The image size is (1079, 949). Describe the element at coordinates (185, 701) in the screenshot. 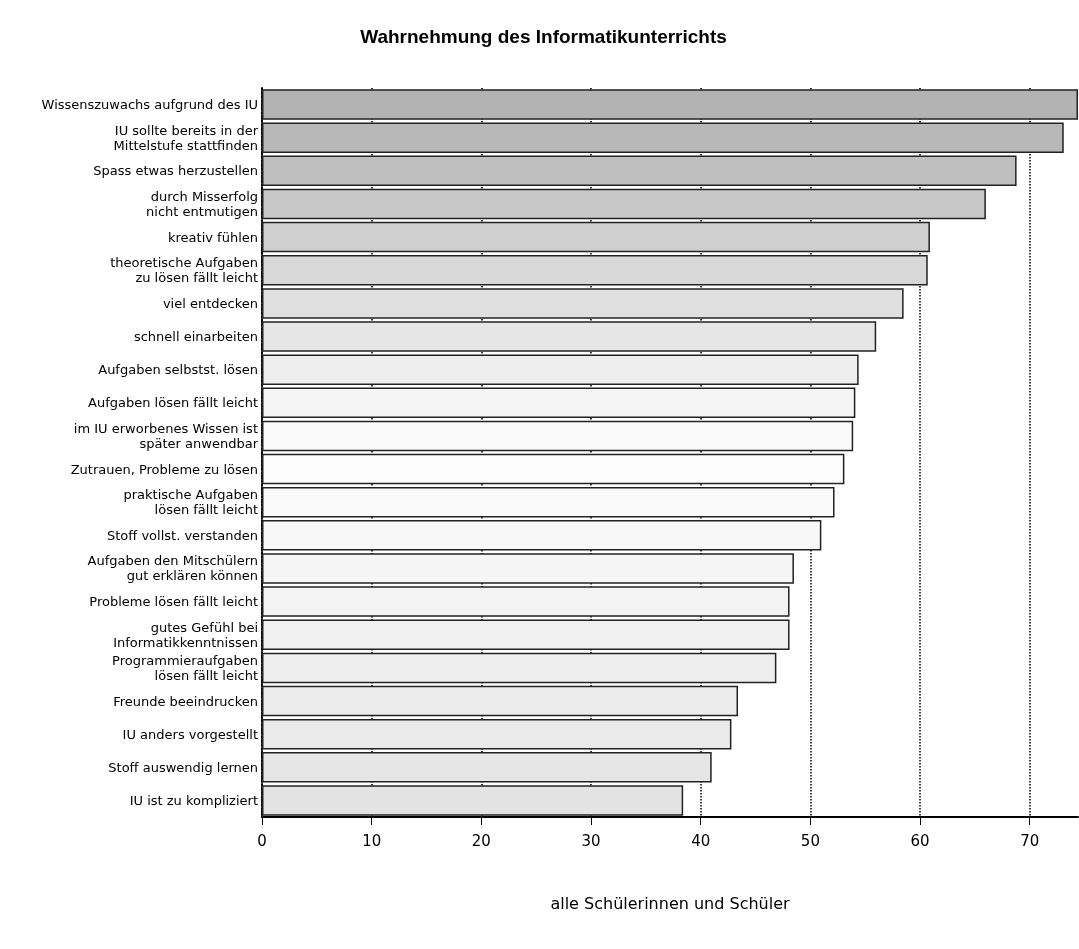

I see `y-tick-label: Freunde beeindrucken` at that location.